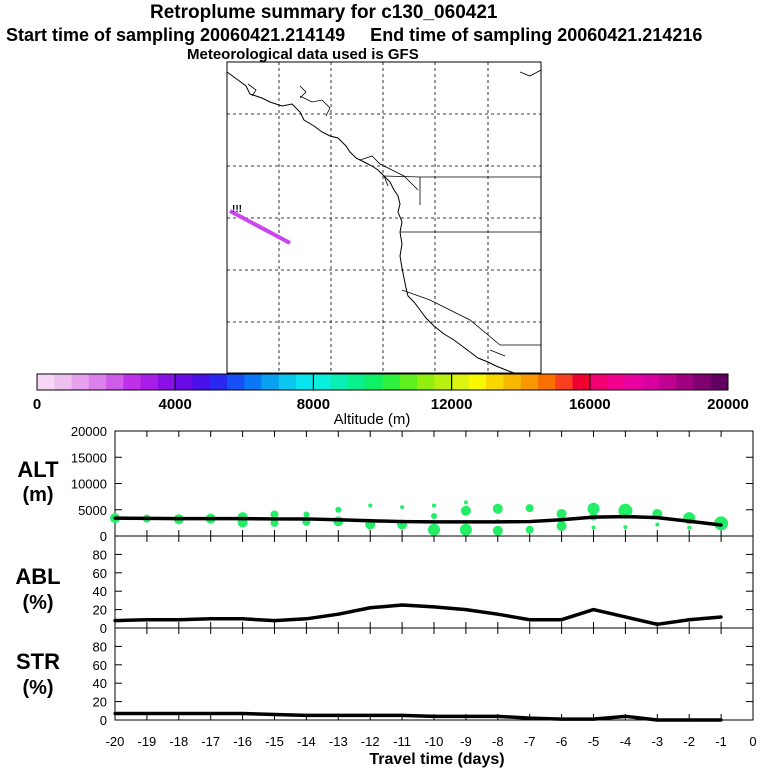 The height and width of the screenshot is (768, 768). Describe the element at coordinates (37, 688) in the screenshot. I see `str-panel-unit: (%)` at that location.